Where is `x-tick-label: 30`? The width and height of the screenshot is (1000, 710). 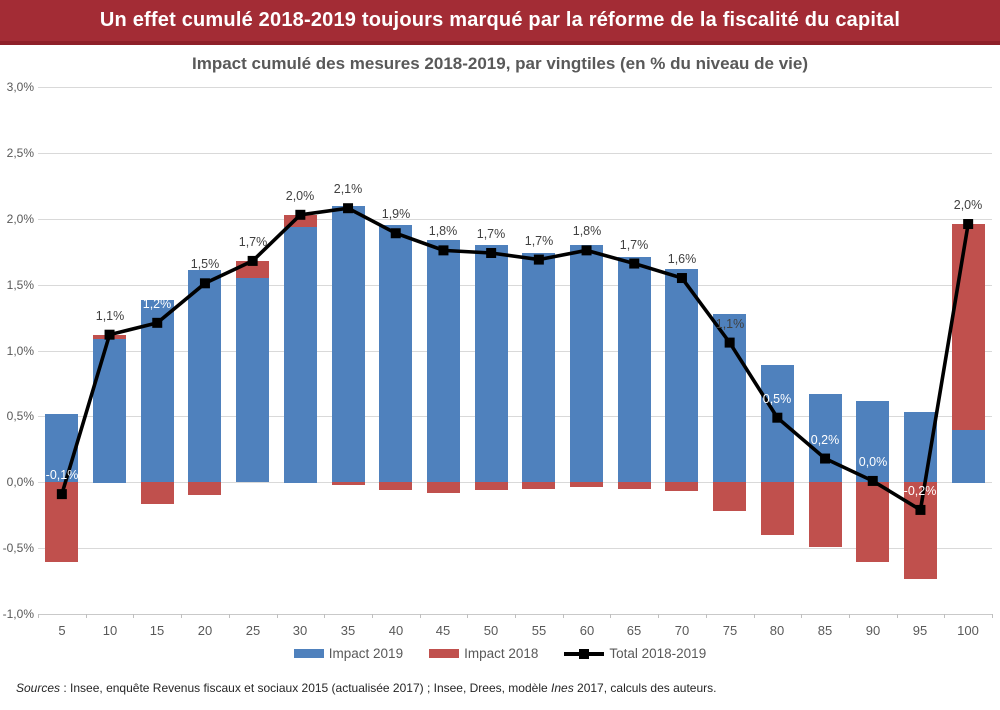
x-tick-label: 30 is located at coordinates (300, 630).